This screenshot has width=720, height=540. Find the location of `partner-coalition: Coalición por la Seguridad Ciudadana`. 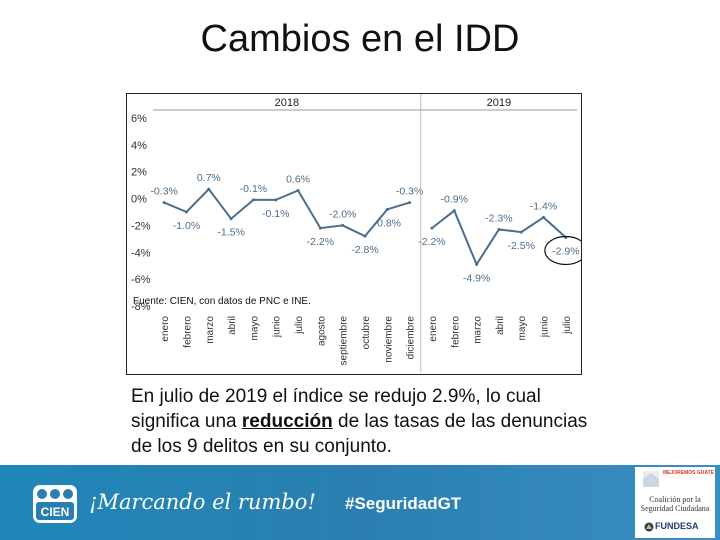

partner-coalition: Coalición por la Seguridad Ciudadana is located at coordinates (675, 504).